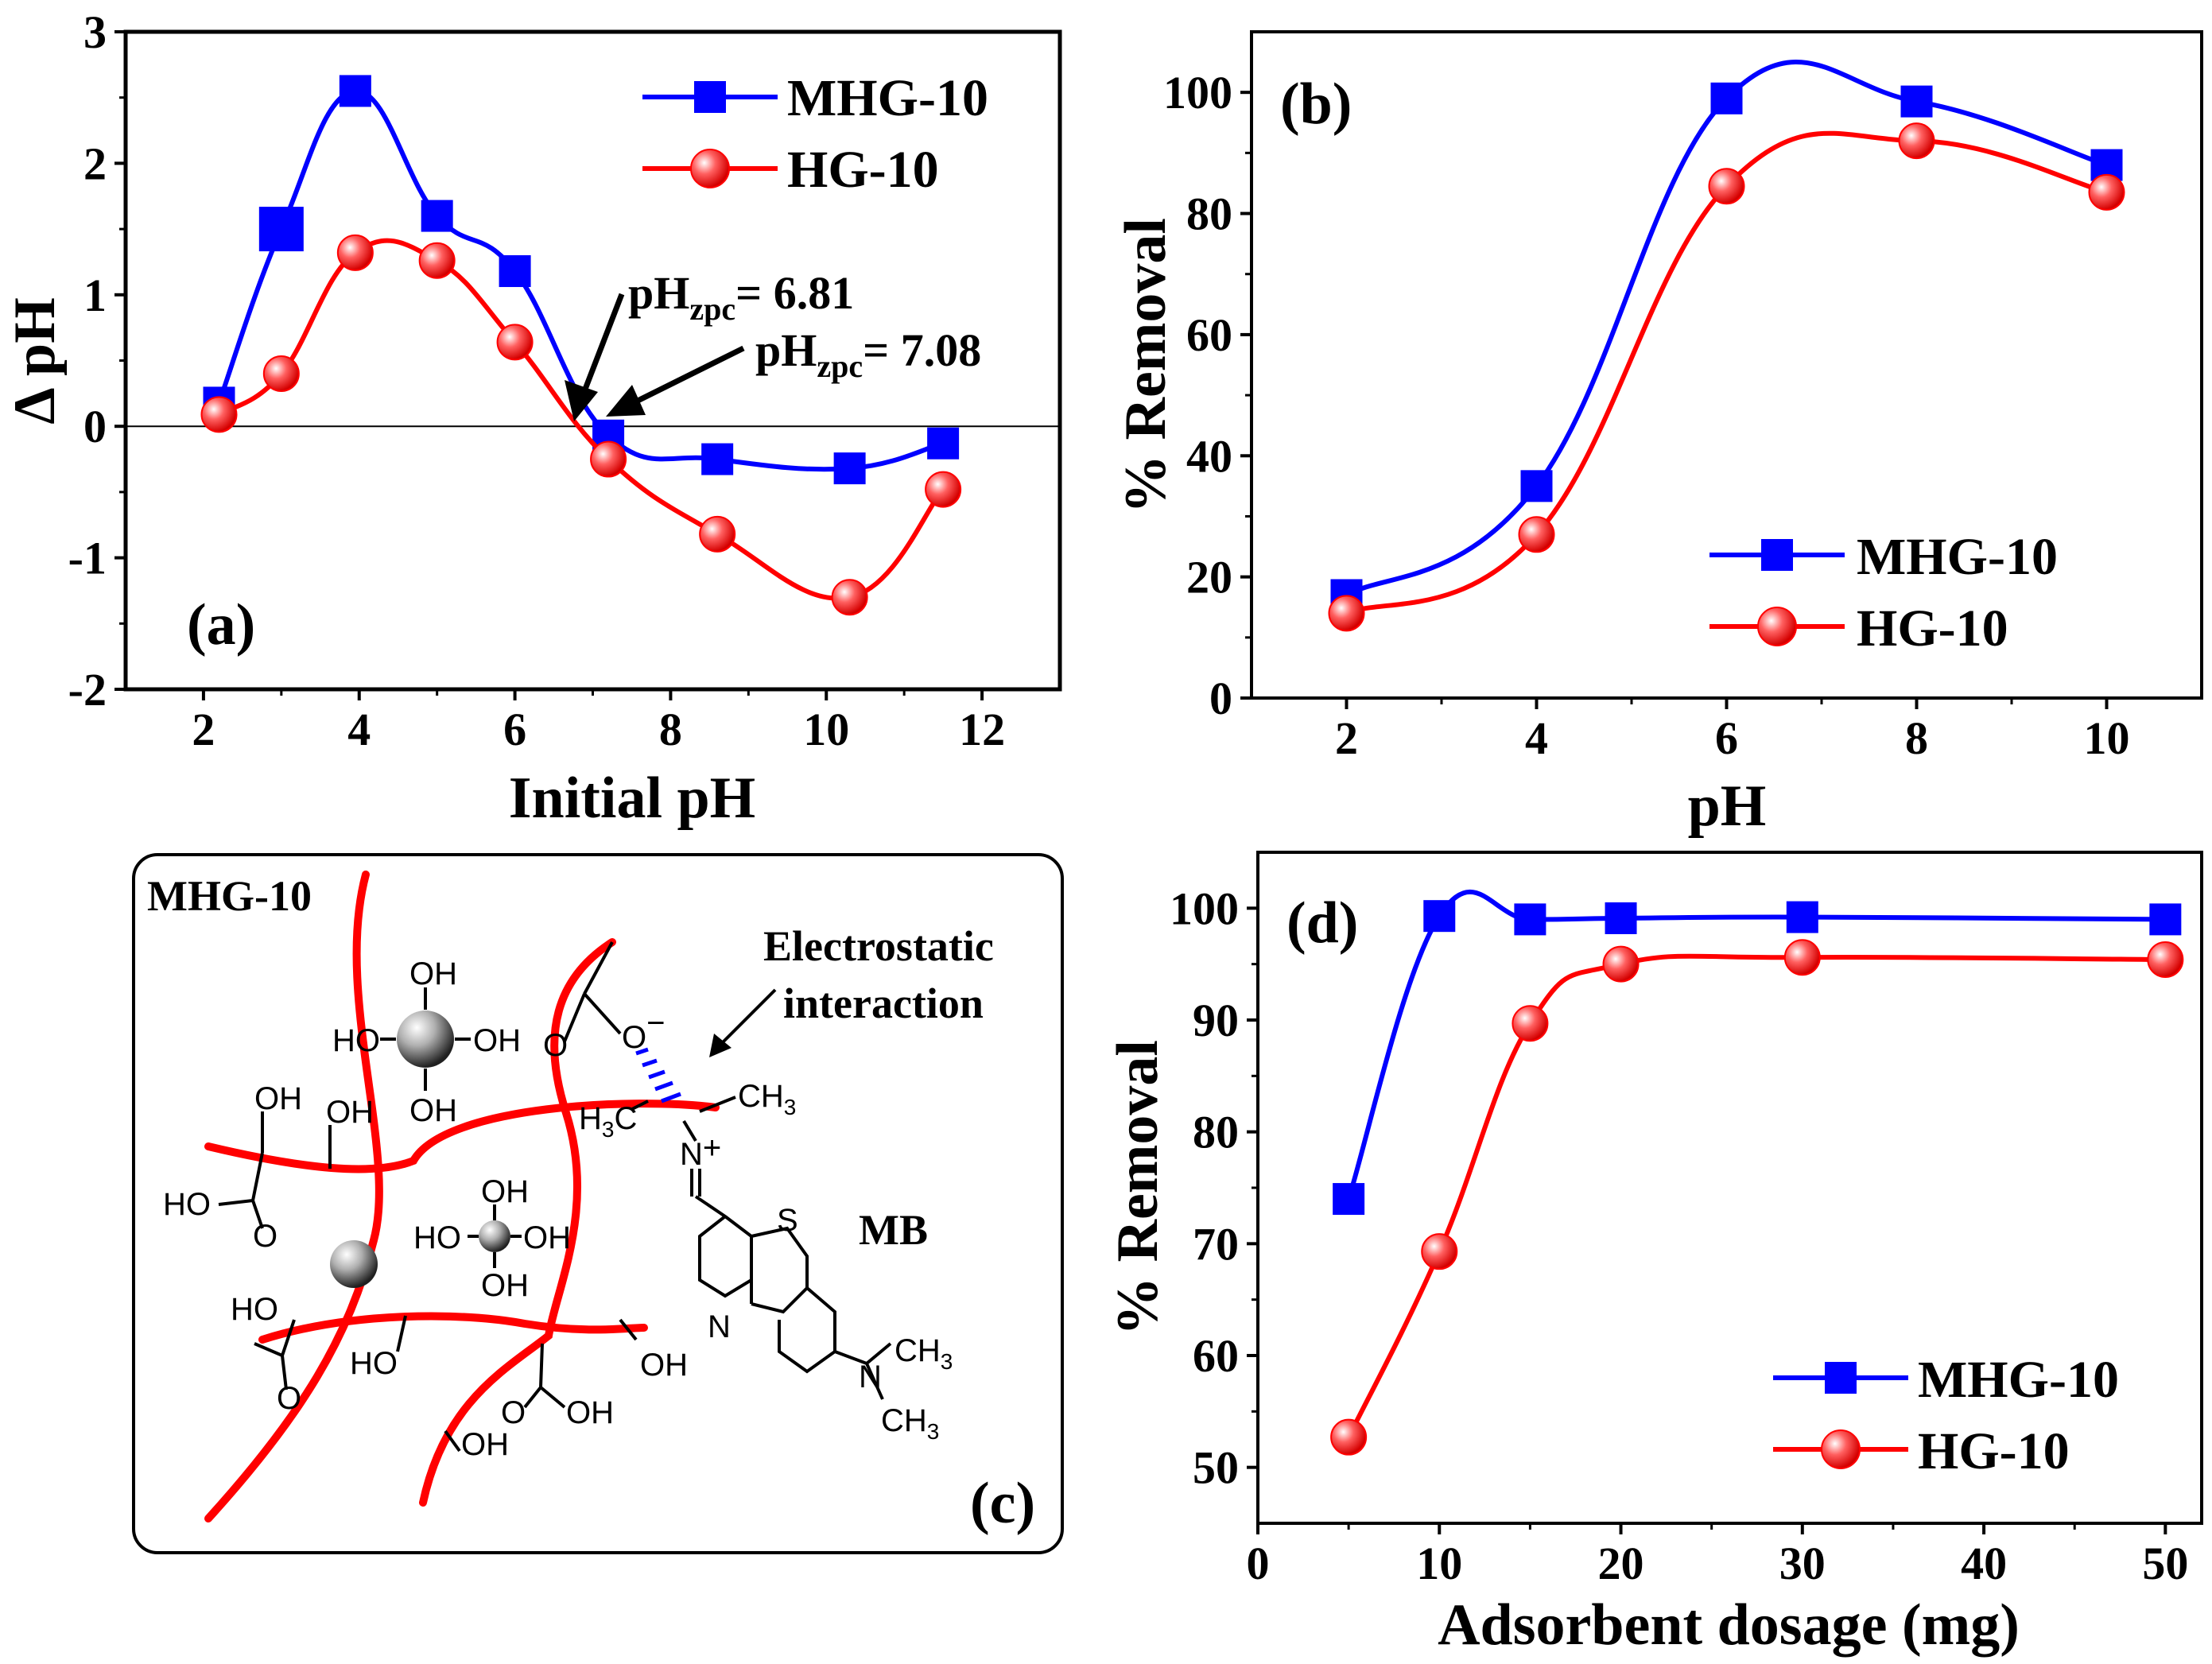  Describe the element at coordinates (1728, 806) in the screenshot. I see `panel-b-xlabel: pH` at that location.